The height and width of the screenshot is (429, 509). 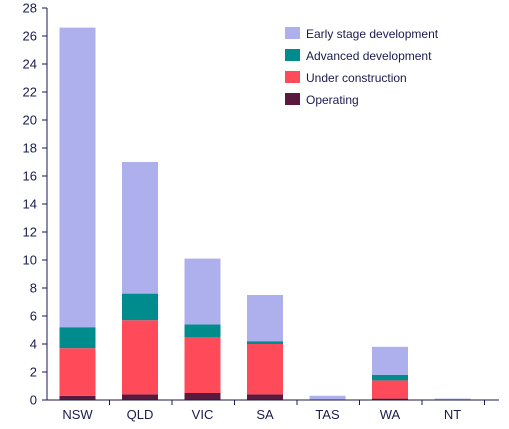 I want to click on y-tick-label: 22, so click(x=30, y=92).